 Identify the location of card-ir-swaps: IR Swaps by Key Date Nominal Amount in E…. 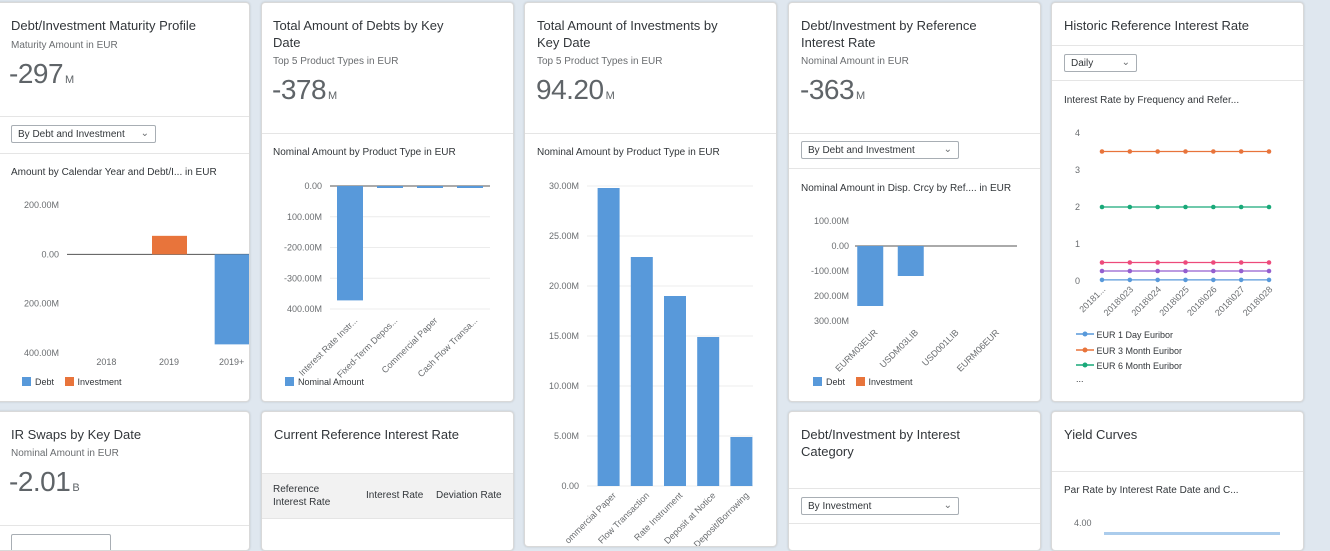
(125, 481).